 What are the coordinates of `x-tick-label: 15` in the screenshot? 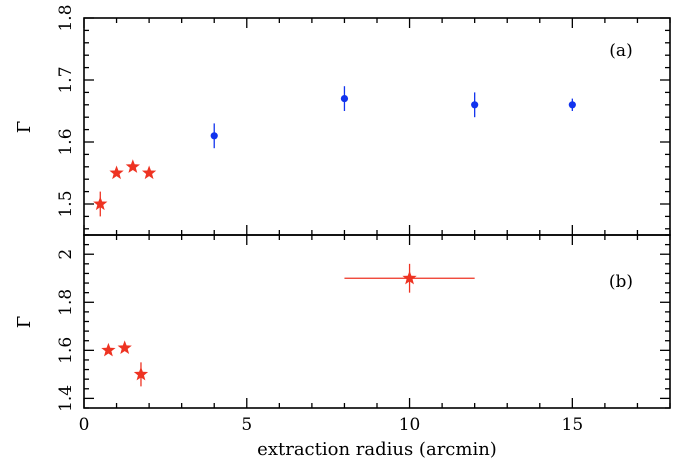 It's located at (573, 425).